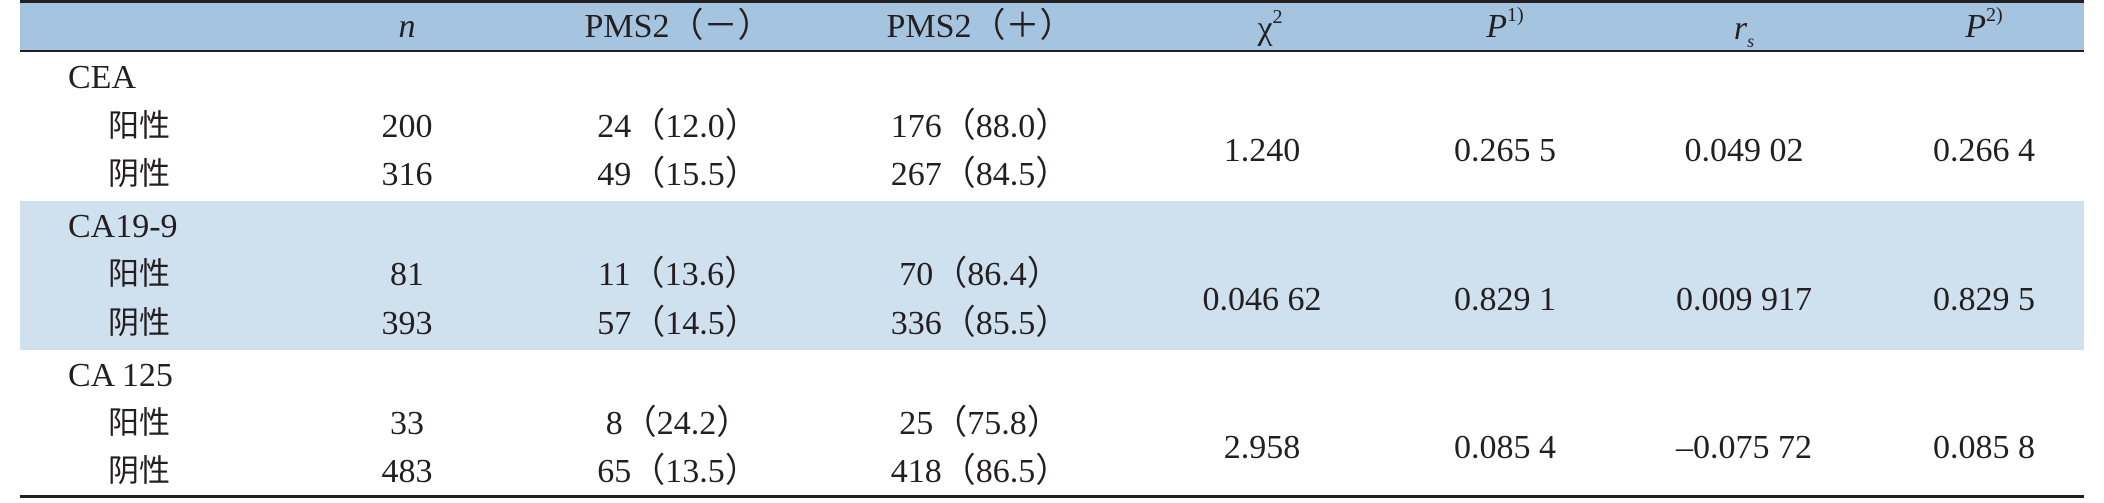  What do you see at coordinates (1262, 447) in the screenshot?
I see `cell-chi-square: 2.958` at bounding box center [1262, 447].